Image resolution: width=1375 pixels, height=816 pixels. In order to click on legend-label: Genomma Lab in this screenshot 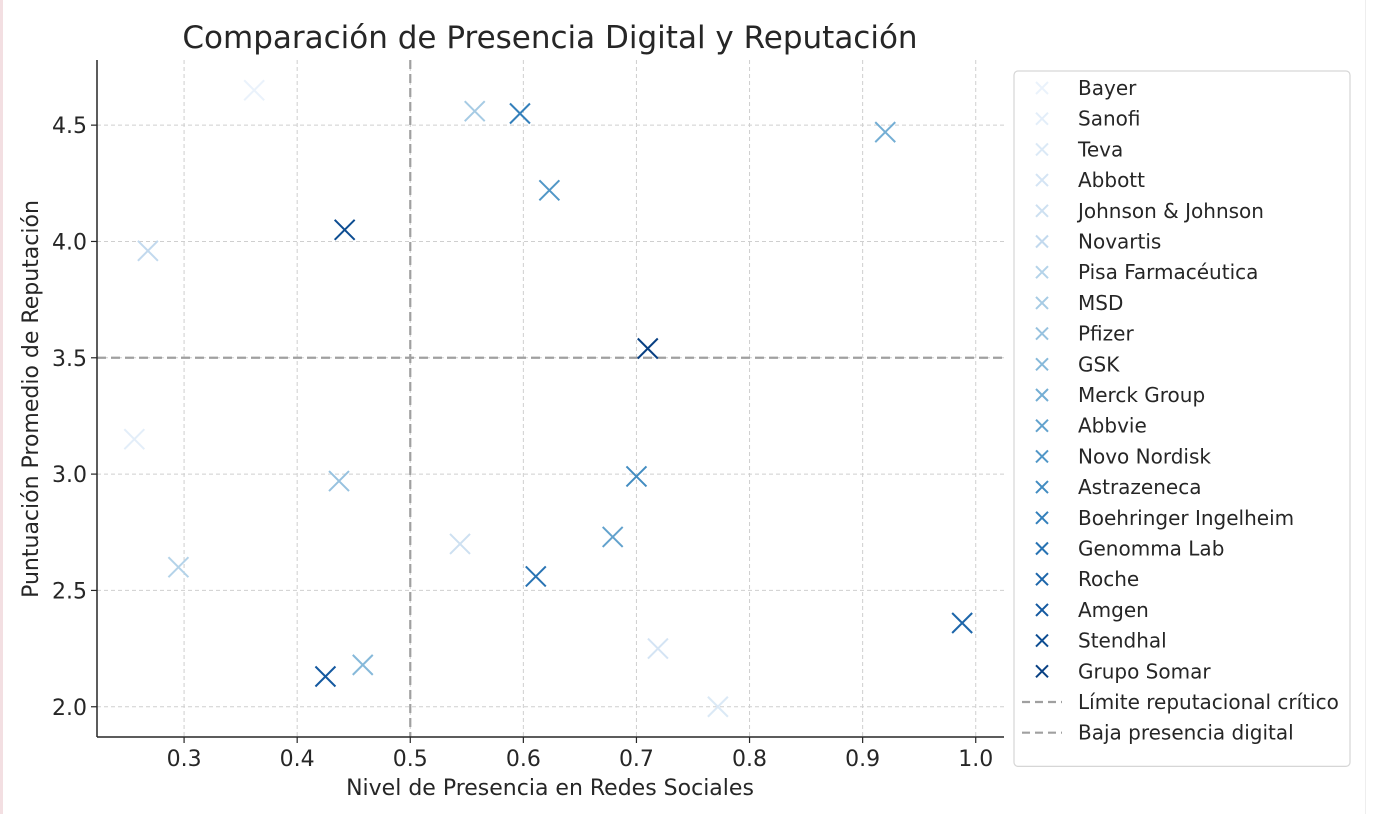, I will do `click(1151, 549)`.